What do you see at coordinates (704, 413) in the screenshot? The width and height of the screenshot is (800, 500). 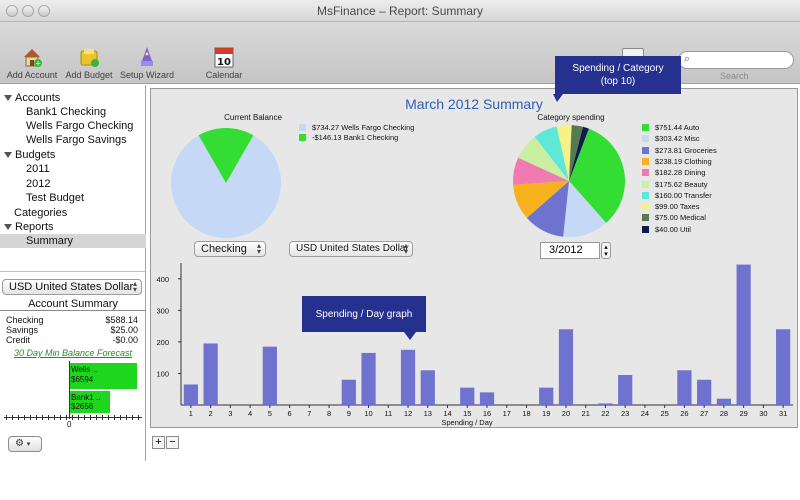 I see `x-tick-label: 27` at bounding box center [704, 413].